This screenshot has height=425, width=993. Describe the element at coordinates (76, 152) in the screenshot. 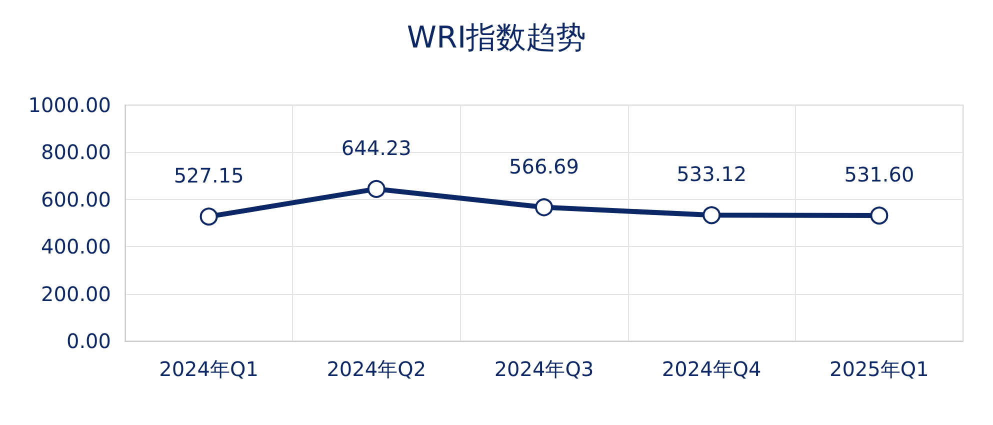

I see `y-tick-label: 800.00` at that location.